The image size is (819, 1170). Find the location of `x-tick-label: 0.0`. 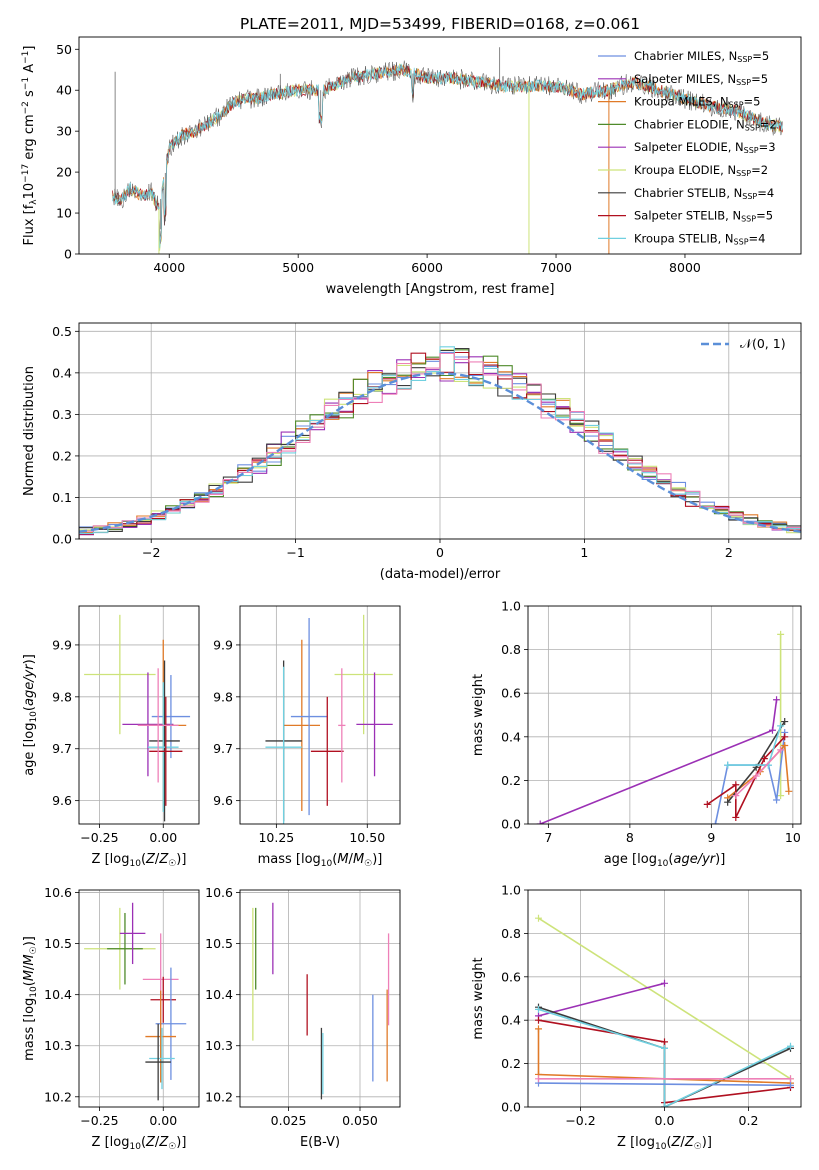

x-tick-label: 0.0 is located at coordinates (665, 1120).